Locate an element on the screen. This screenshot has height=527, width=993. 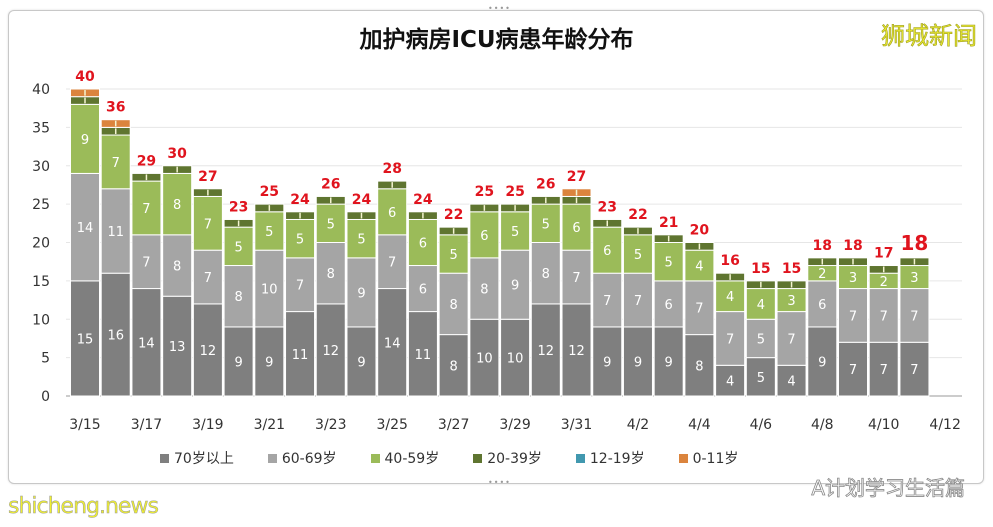
total-label: 25 is located at coordinates (269, 192).